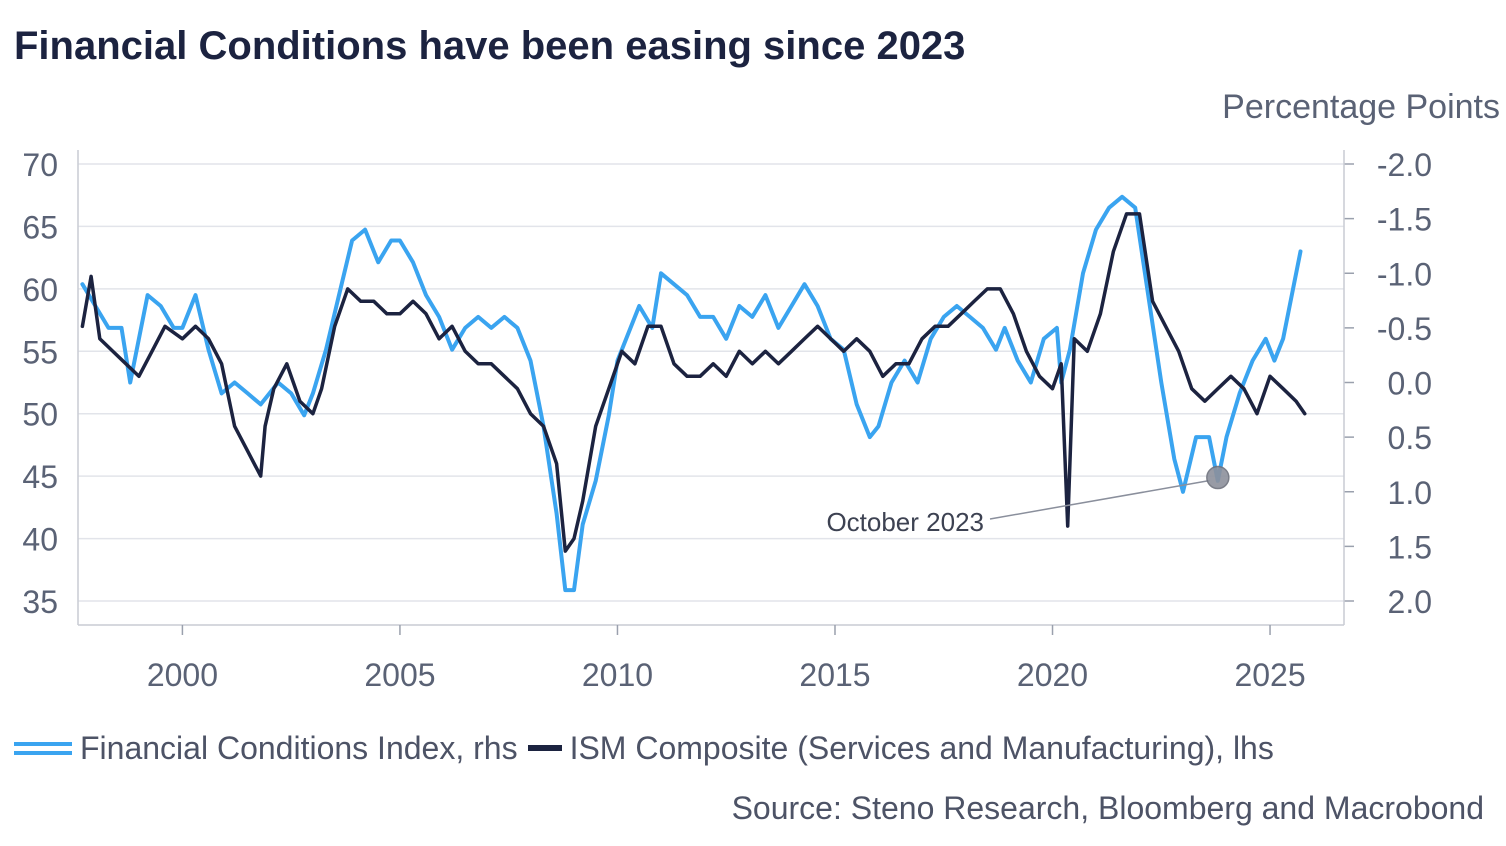  What do you see at coordinates (1404, 329) in the screenshot?
I see `y-right-tick-label: -0.5` at bounding box center [1404, 329].